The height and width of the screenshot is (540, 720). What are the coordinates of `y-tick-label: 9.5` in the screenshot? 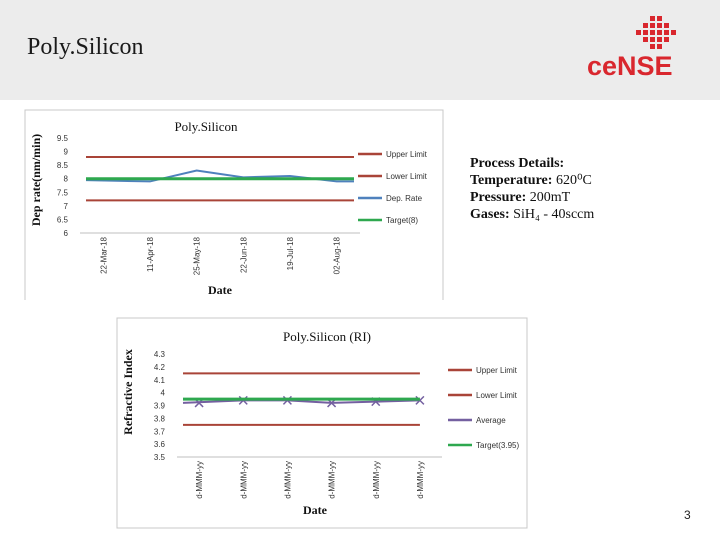 It's located at (63, 138).